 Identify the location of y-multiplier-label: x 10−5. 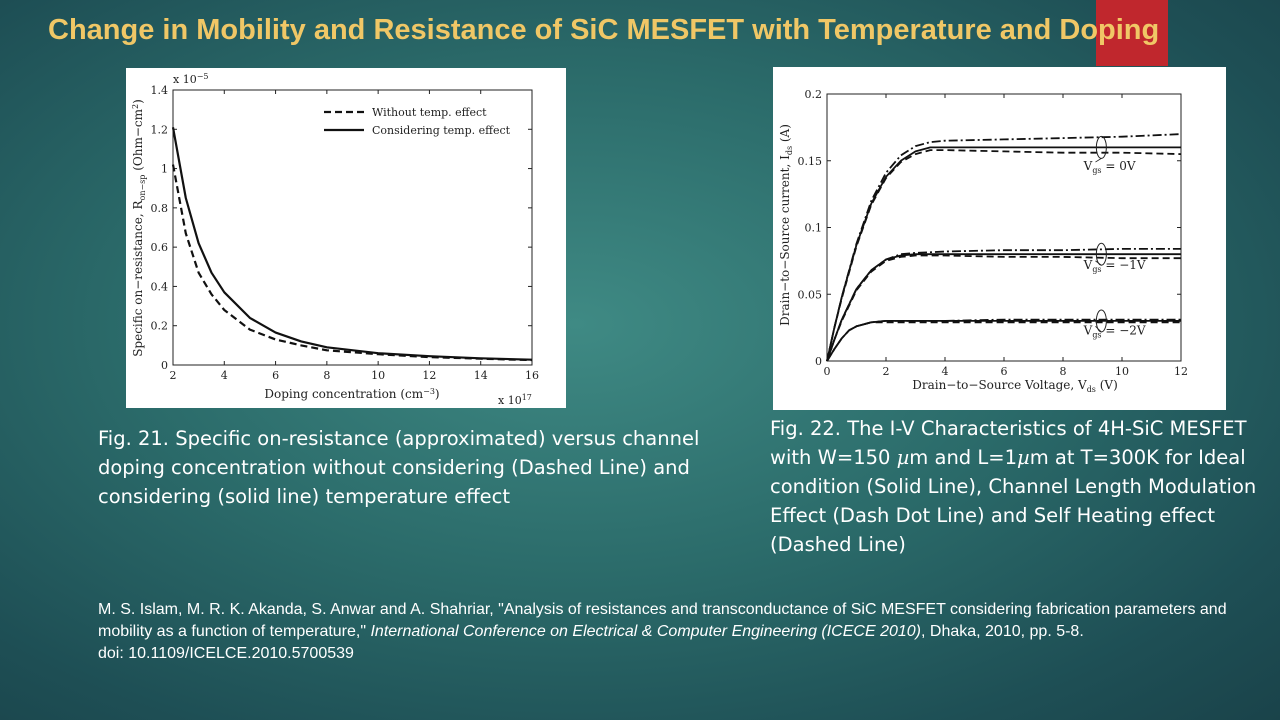
(191, 79).